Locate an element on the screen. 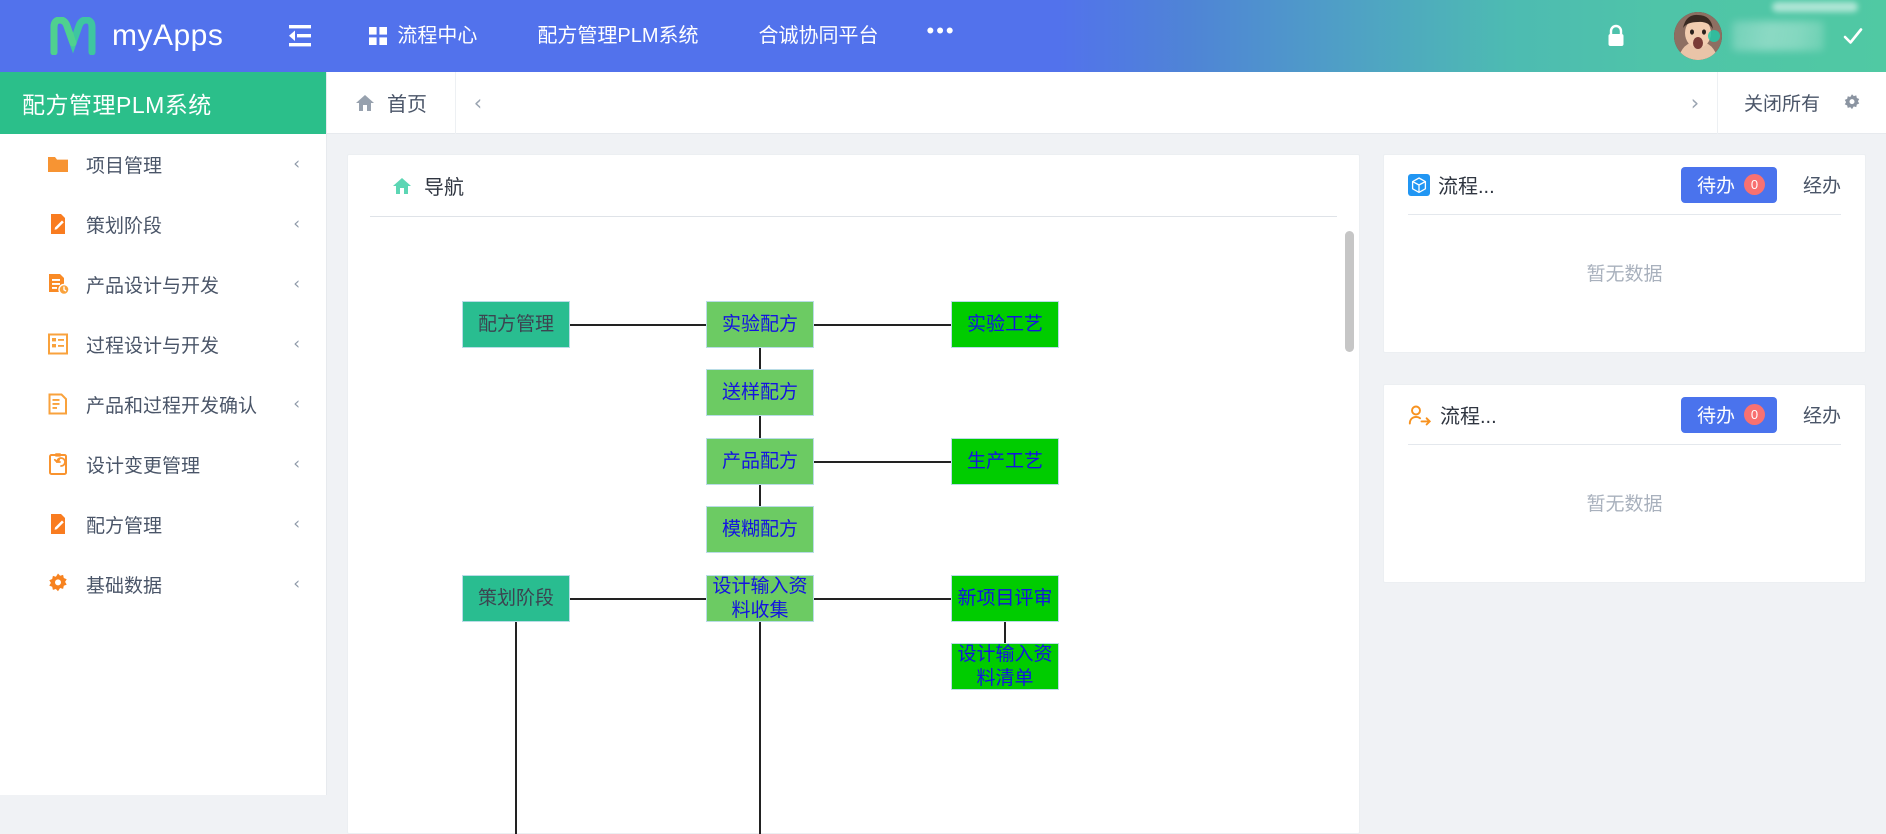 The image size is (1886, 834). sidebar-item-label: 配方管理 is located at coordinates (124, 526).